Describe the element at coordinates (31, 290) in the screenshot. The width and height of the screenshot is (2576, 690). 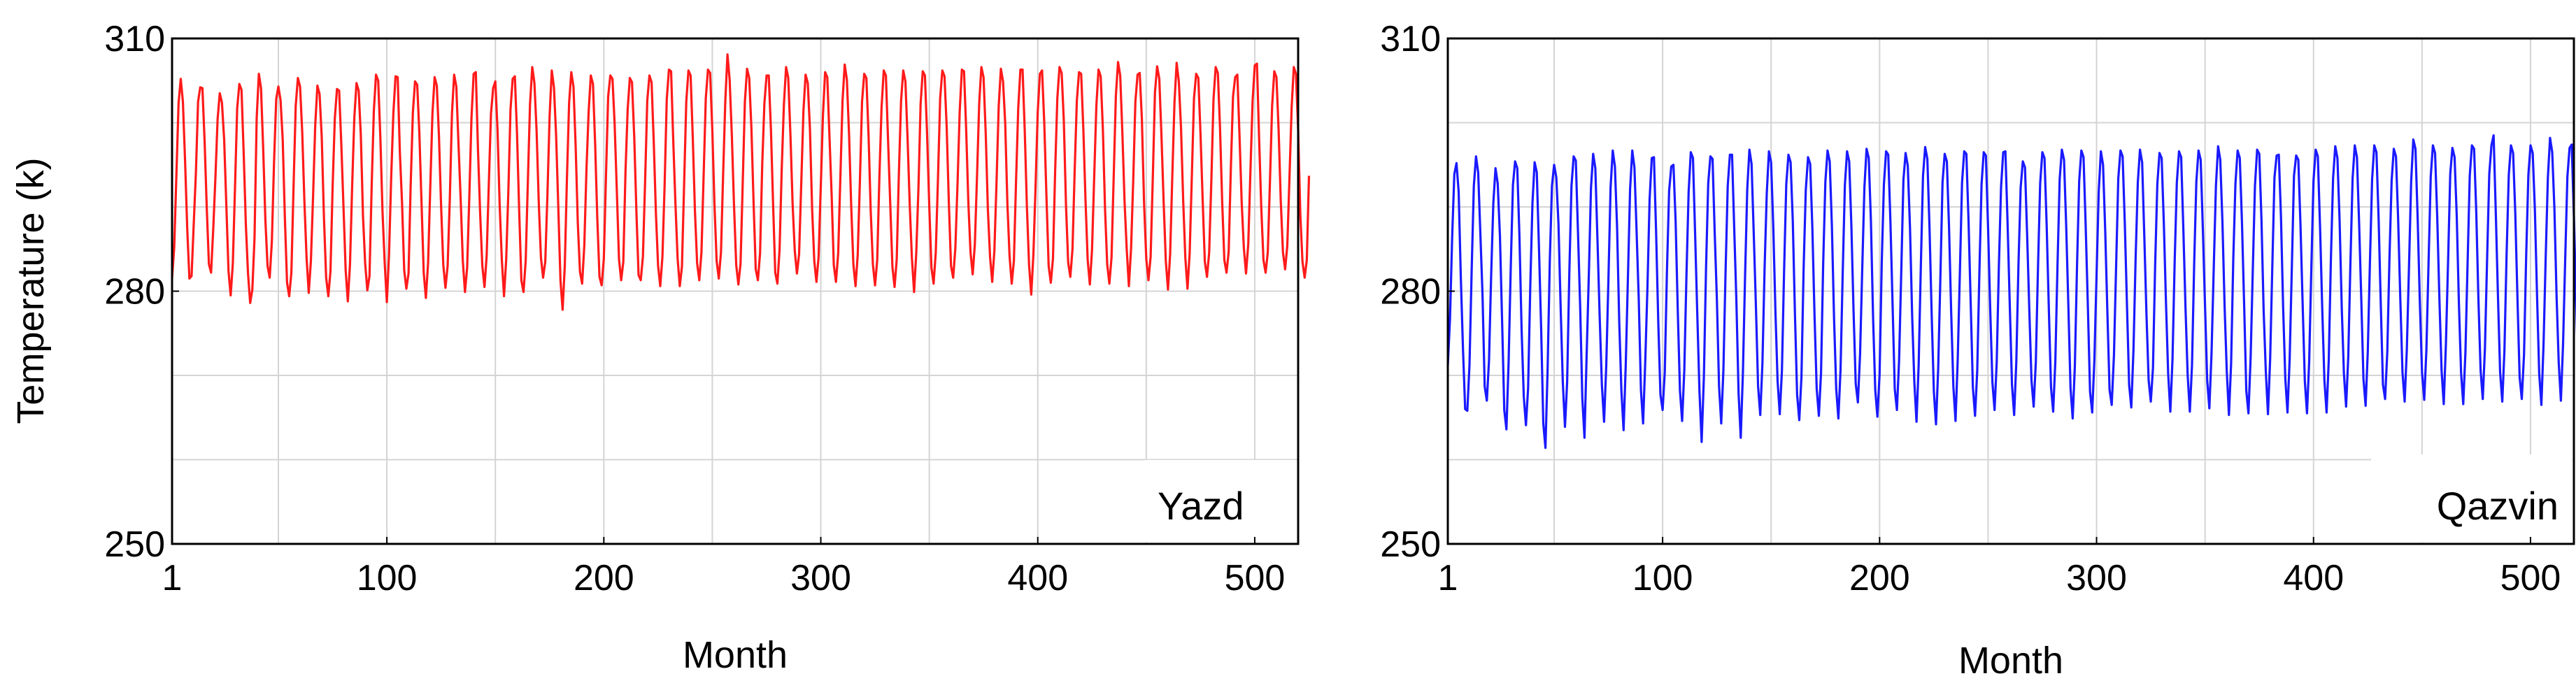
I see `y-axis-title: Temperature (k)` at that location.